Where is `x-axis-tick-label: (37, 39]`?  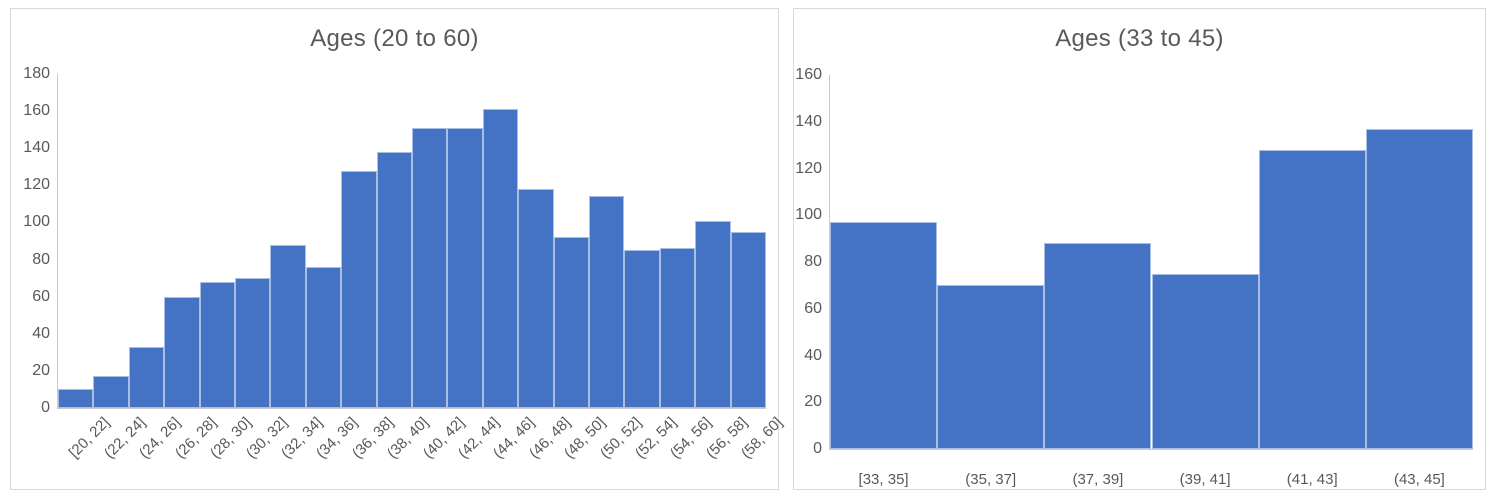 x-axis-tick-label: (37, 39] is located at coordinates (1098, 479).